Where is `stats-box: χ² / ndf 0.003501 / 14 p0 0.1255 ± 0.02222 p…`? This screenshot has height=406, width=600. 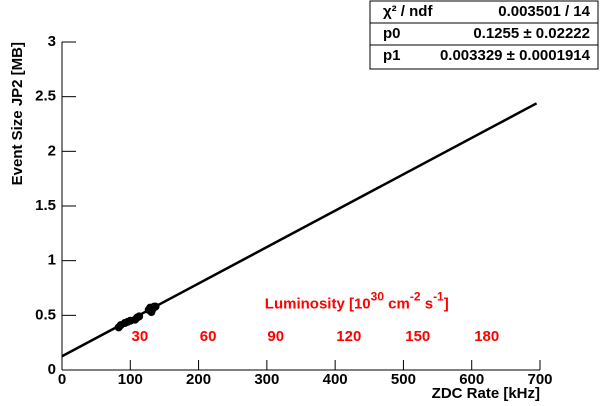 stats-box: χ² / ndf 0.003501 / 14 p0 0.1255 ± 0.02222 p… is located at coordinates (484, 35).